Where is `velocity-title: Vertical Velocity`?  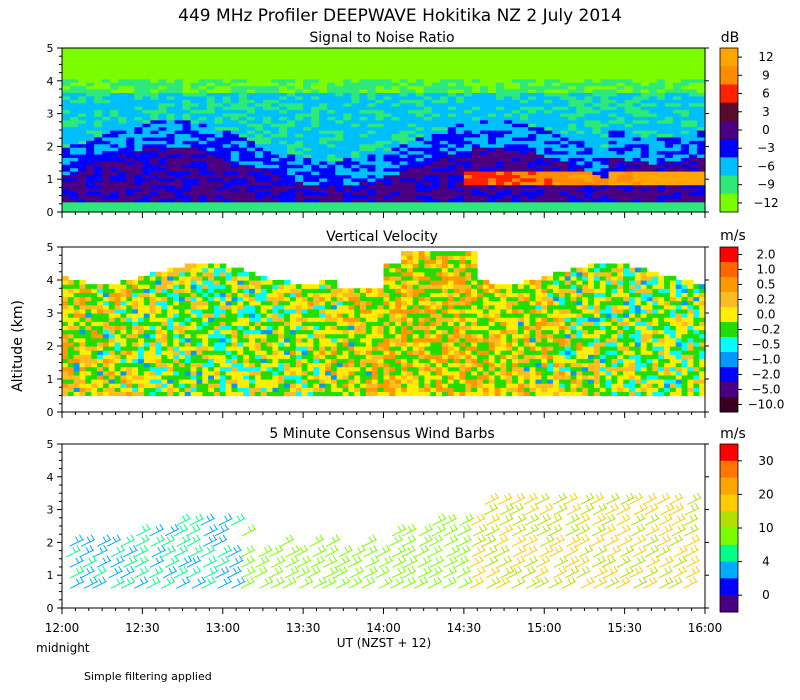
velocity-title: Vertical Velocity is located at coordinates (382, 237).